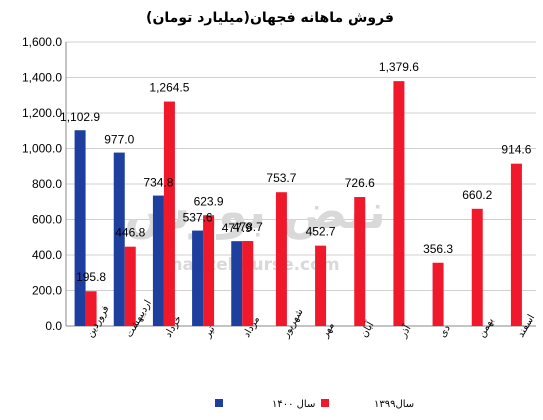 This screenshot has width=543, height=420. I want to click on data-label-1399: 726.6, so click(360, 183).